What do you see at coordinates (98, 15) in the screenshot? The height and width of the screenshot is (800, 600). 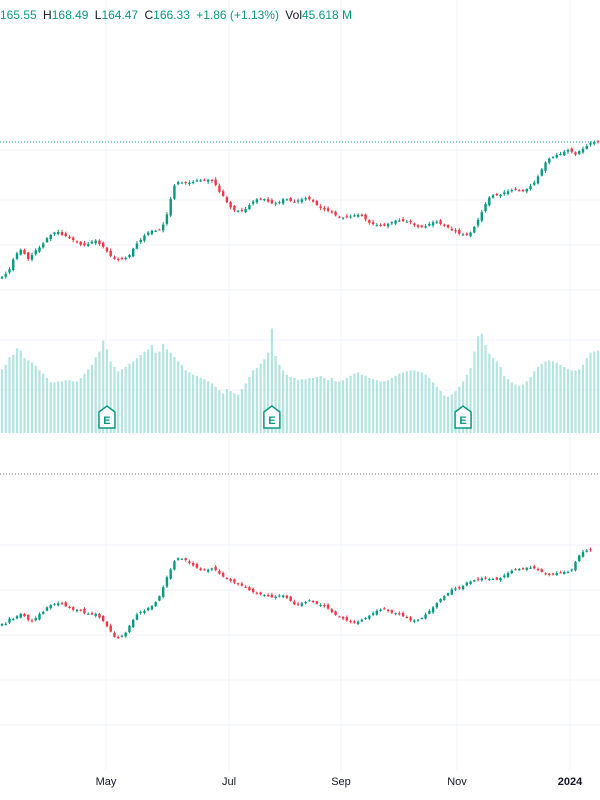 I see `low-label: L` at bounding box center [98, 15].